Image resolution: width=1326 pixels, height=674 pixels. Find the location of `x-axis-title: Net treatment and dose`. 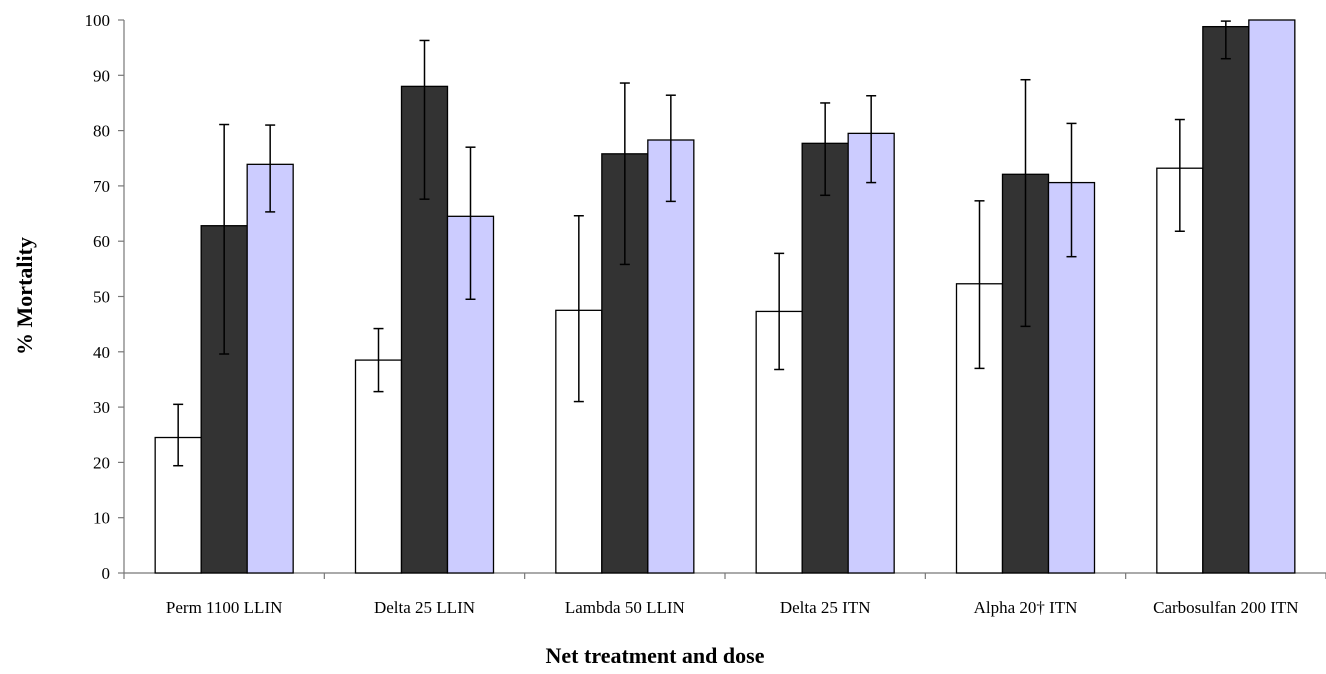

x-axis-title: Net treatment and dose is located at coordinates (655, 655).